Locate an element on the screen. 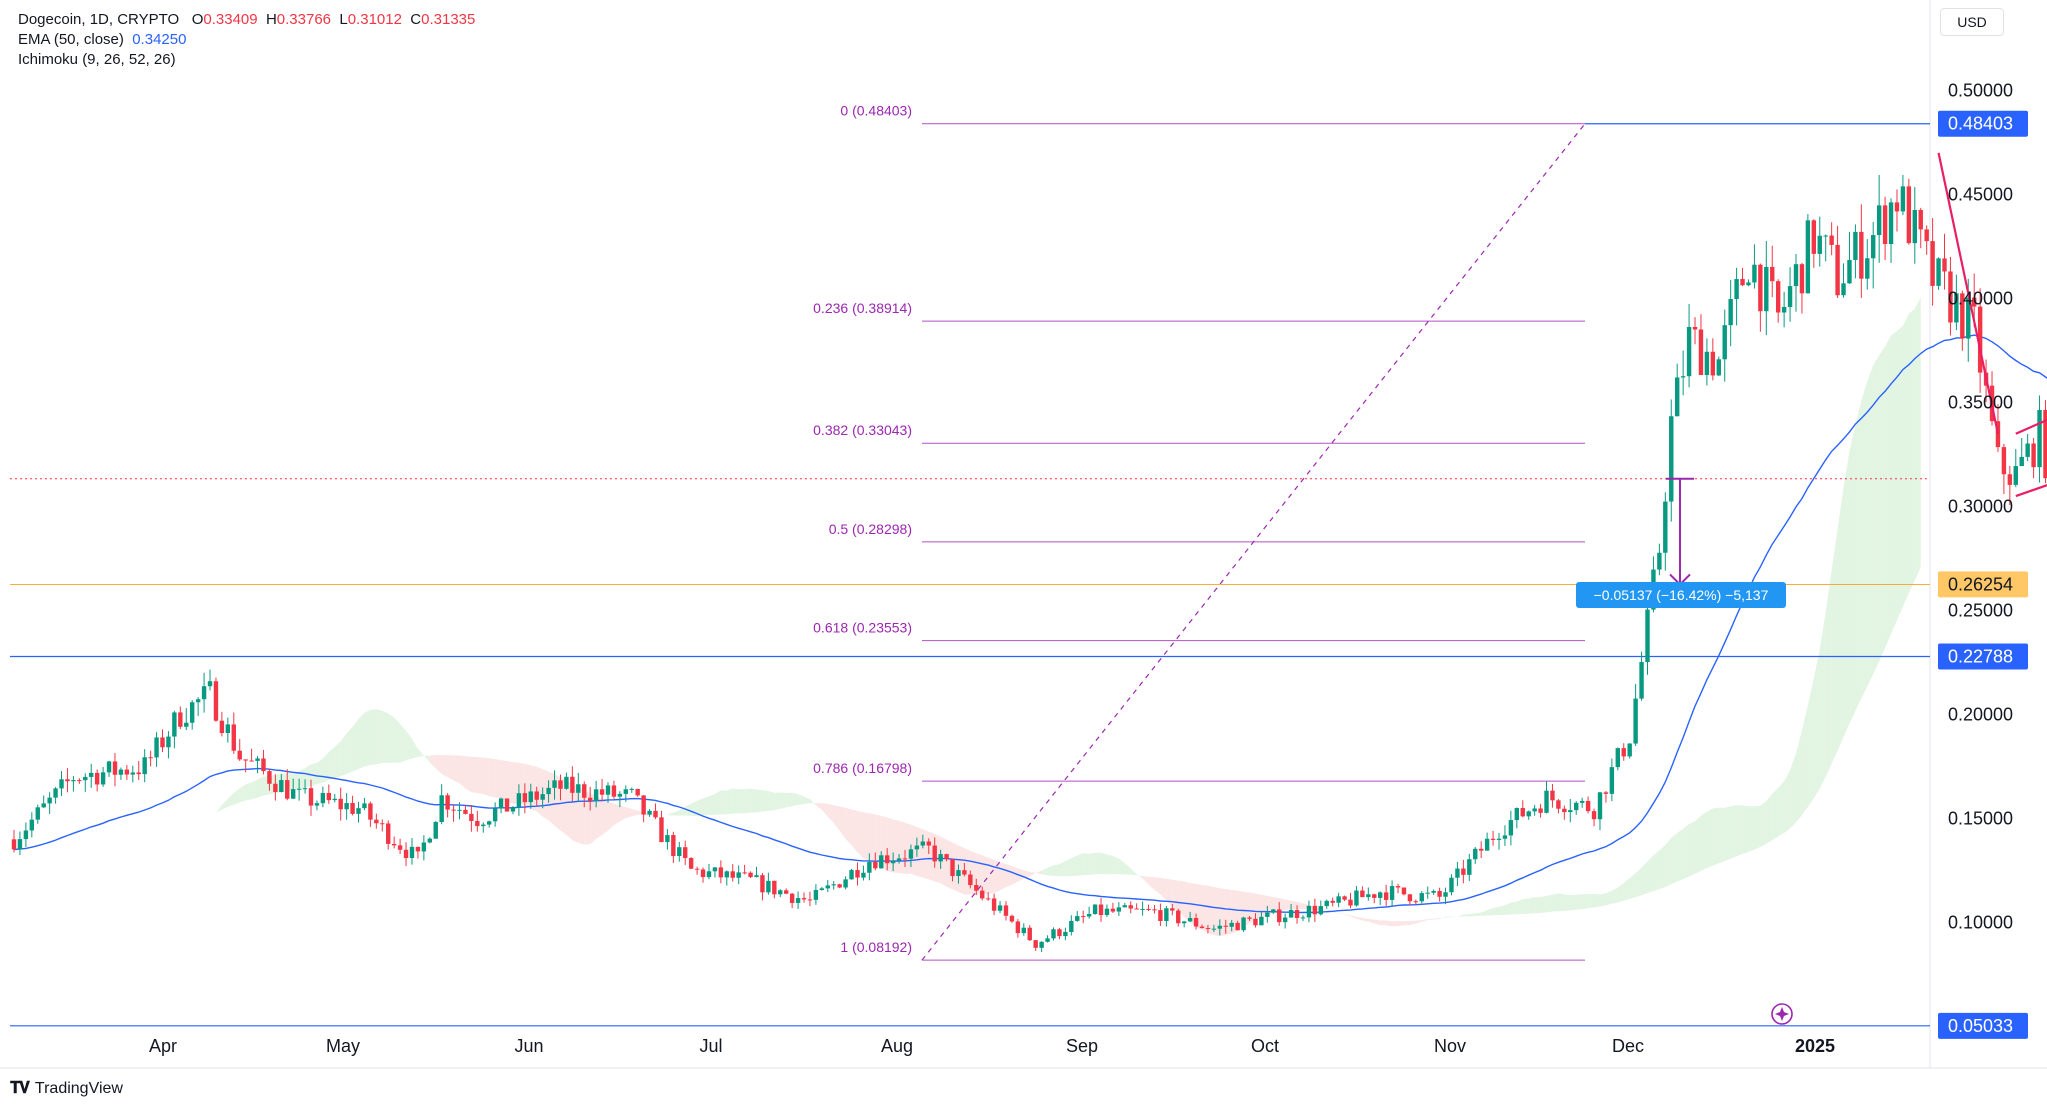 This screenshot has height=1112, width=2047. currency-button: USD is located at coordinates (1972, 22).